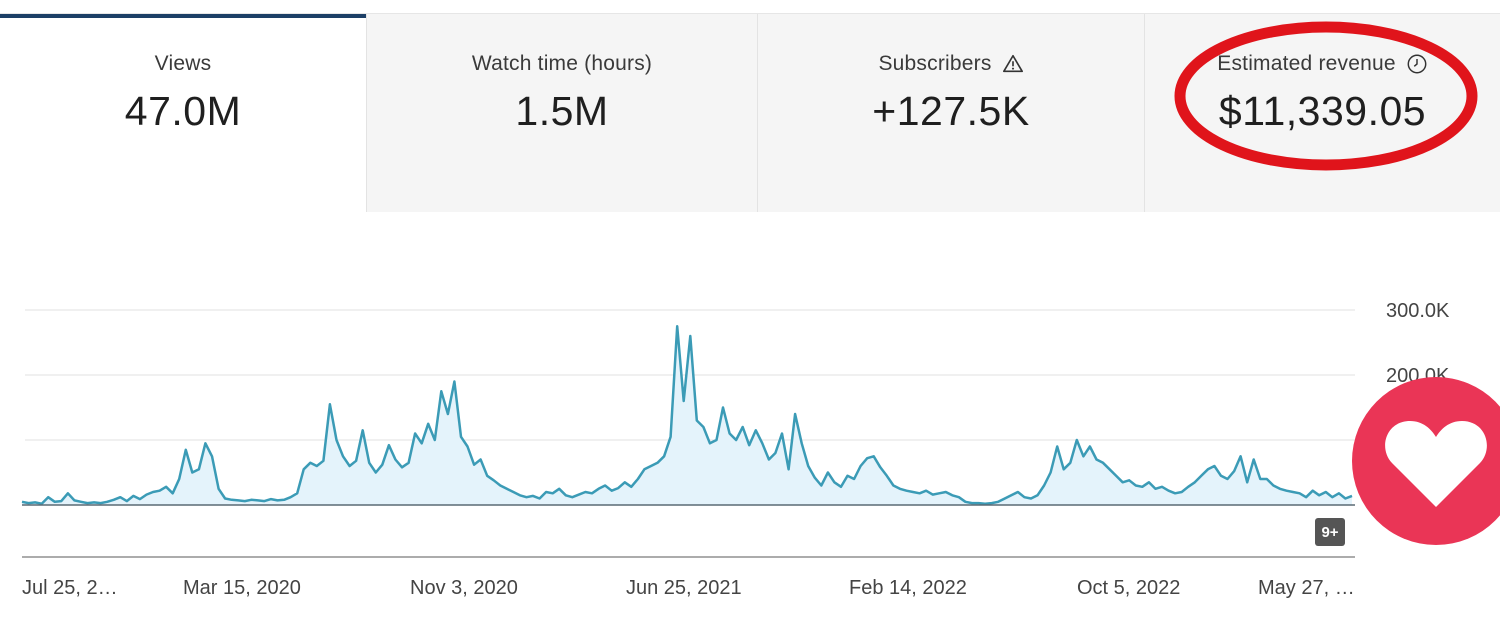 The width and height of the screenshot is (1500, 630). What do you see at coordinates (242, 588) in the screenshot?
I see `x-tick-label: Mar 15, 2020` at bounding box center [242, 588].